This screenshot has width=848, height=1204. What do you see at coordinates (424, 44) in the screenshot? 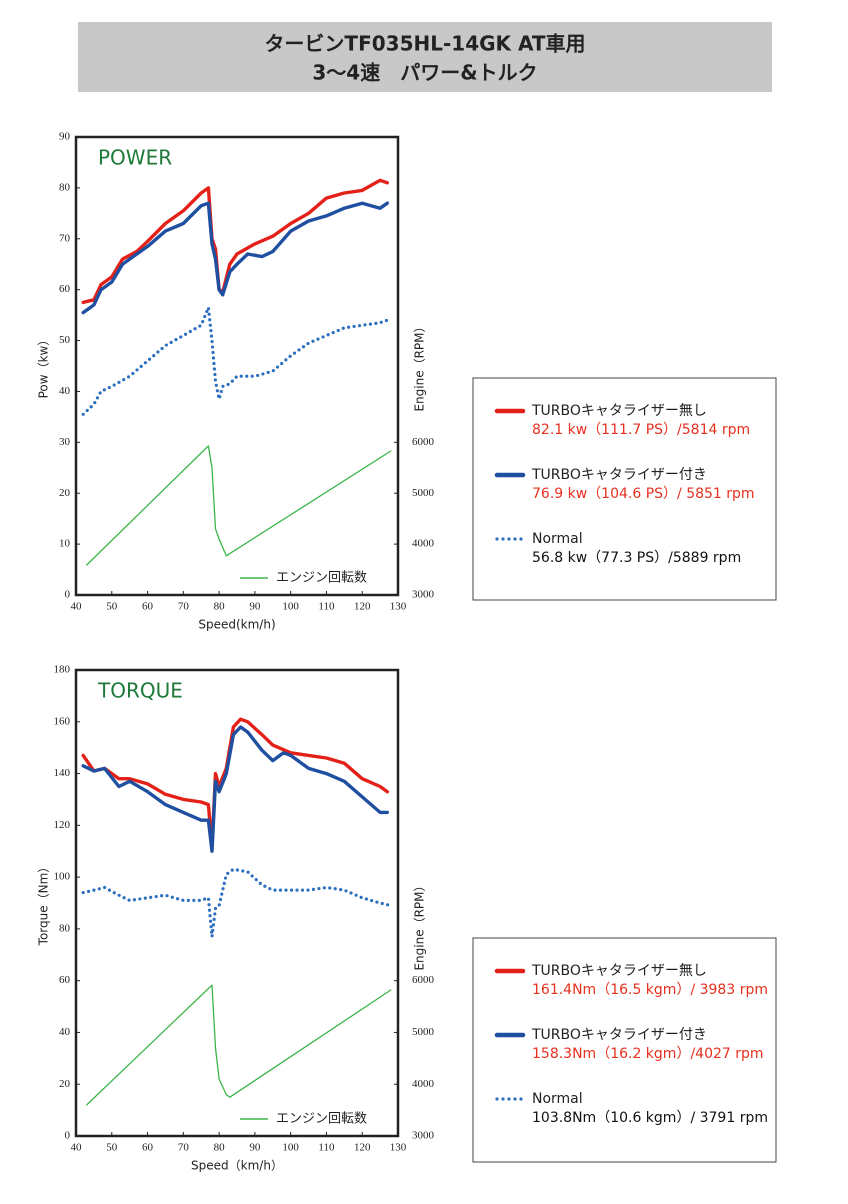
I see `header-title: タービンTF035HL-14GK AT車用` at bounding box center [424, 44].